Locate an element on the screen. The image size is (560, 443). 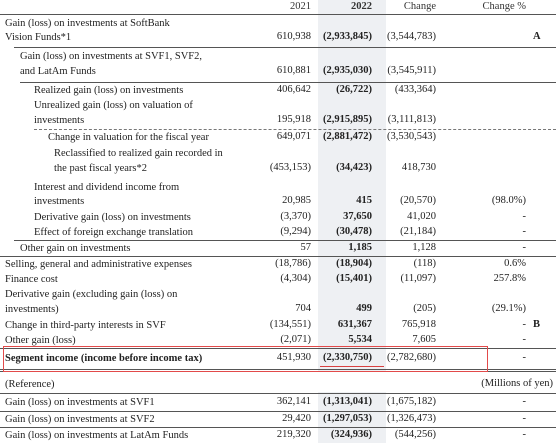
row-label: Change in valuation for the fiscal year is located at coordinates (128, 137).